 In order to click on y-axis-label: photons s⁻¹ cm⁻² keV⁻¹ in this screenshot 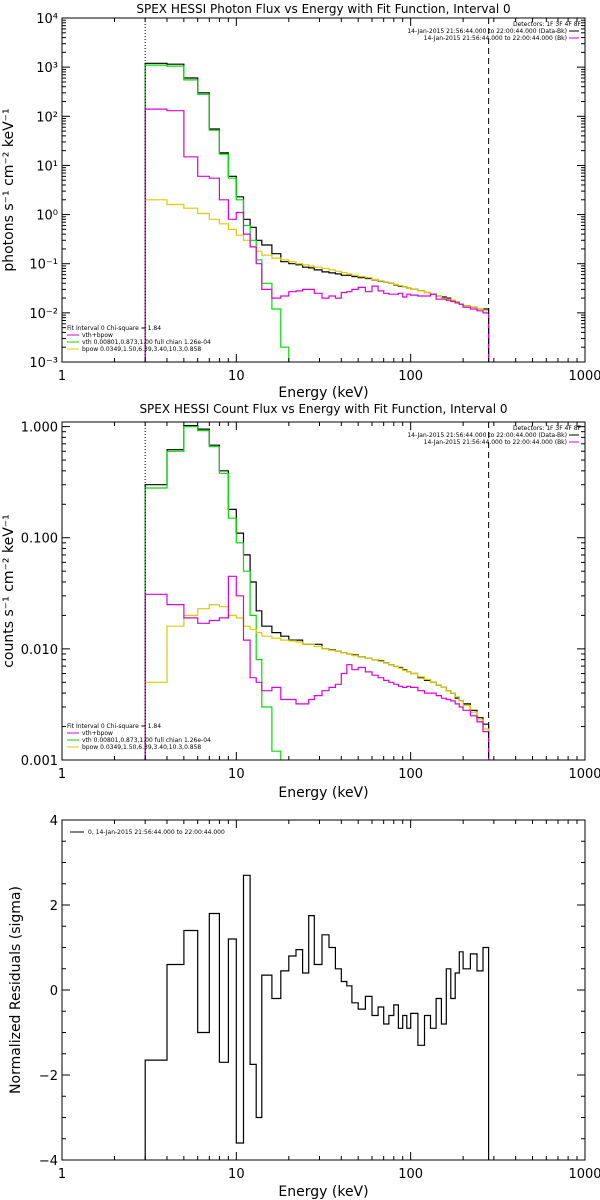, I will do `click(9, 189)`.